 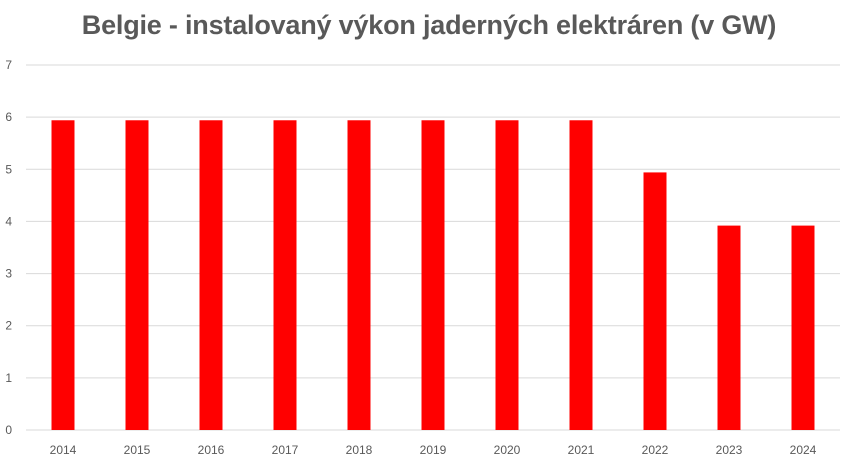 I want to click on y-tick-label-7: 7, so click(x=8, y=65).